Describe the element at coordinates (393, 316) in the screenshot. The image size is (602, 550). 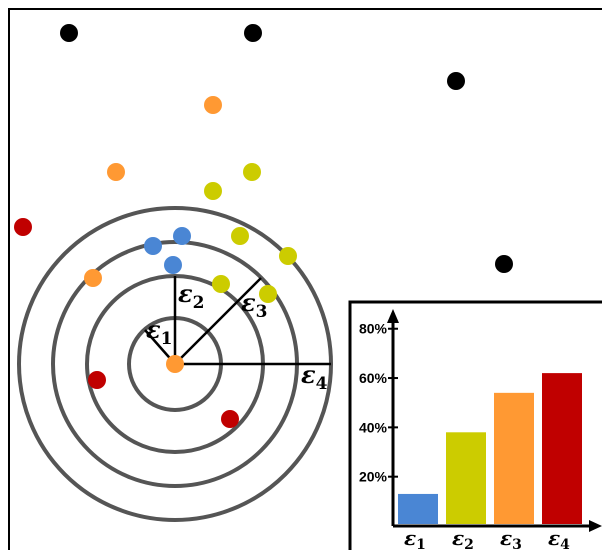
I see `y-axis-arrow` at that location.